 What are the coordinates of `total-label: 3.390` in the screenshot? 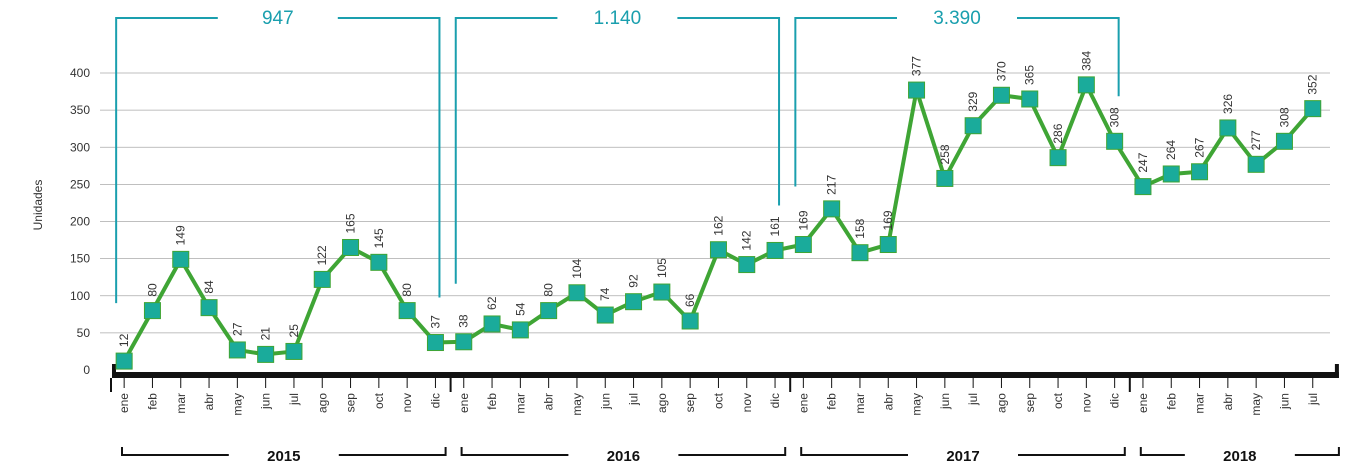 It's located at (957, 18).